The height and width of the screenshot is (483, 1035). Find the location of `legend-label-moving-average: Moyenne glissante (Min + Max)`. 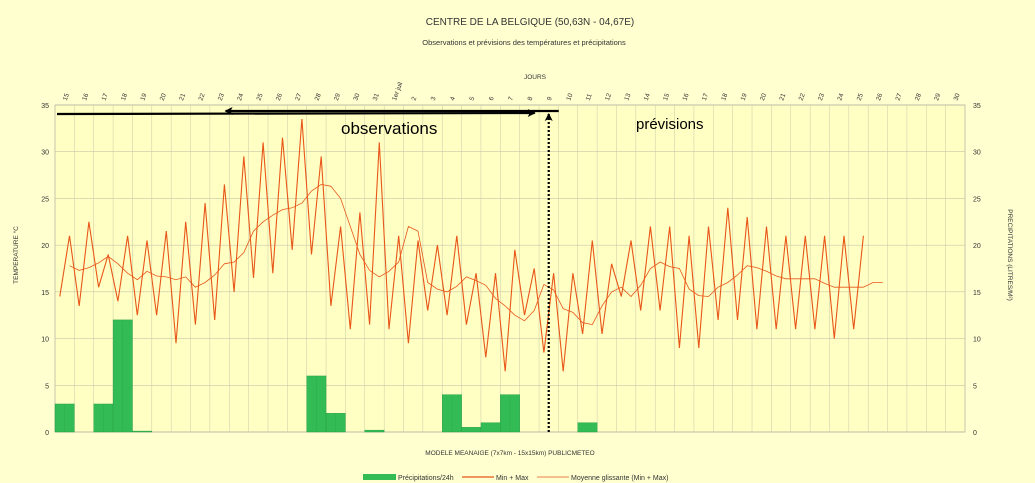

legend-label-moving-average: Moyenne glissante (Min + Max) is located at coordinates (619, 478).